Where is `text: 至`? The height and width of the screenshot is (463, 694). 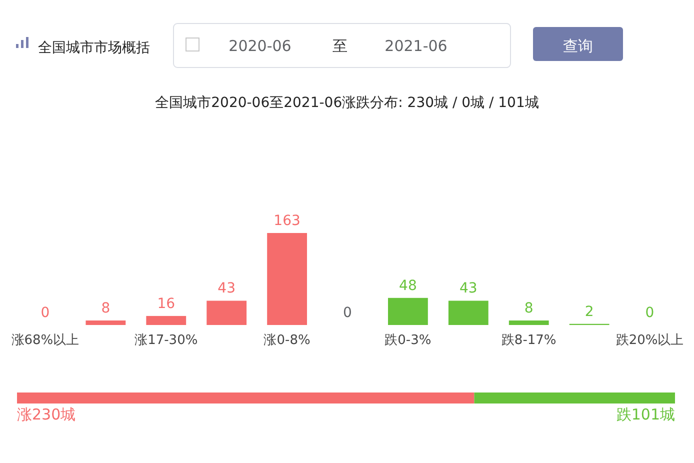 text: 至 is located at coordinates (340, 46).